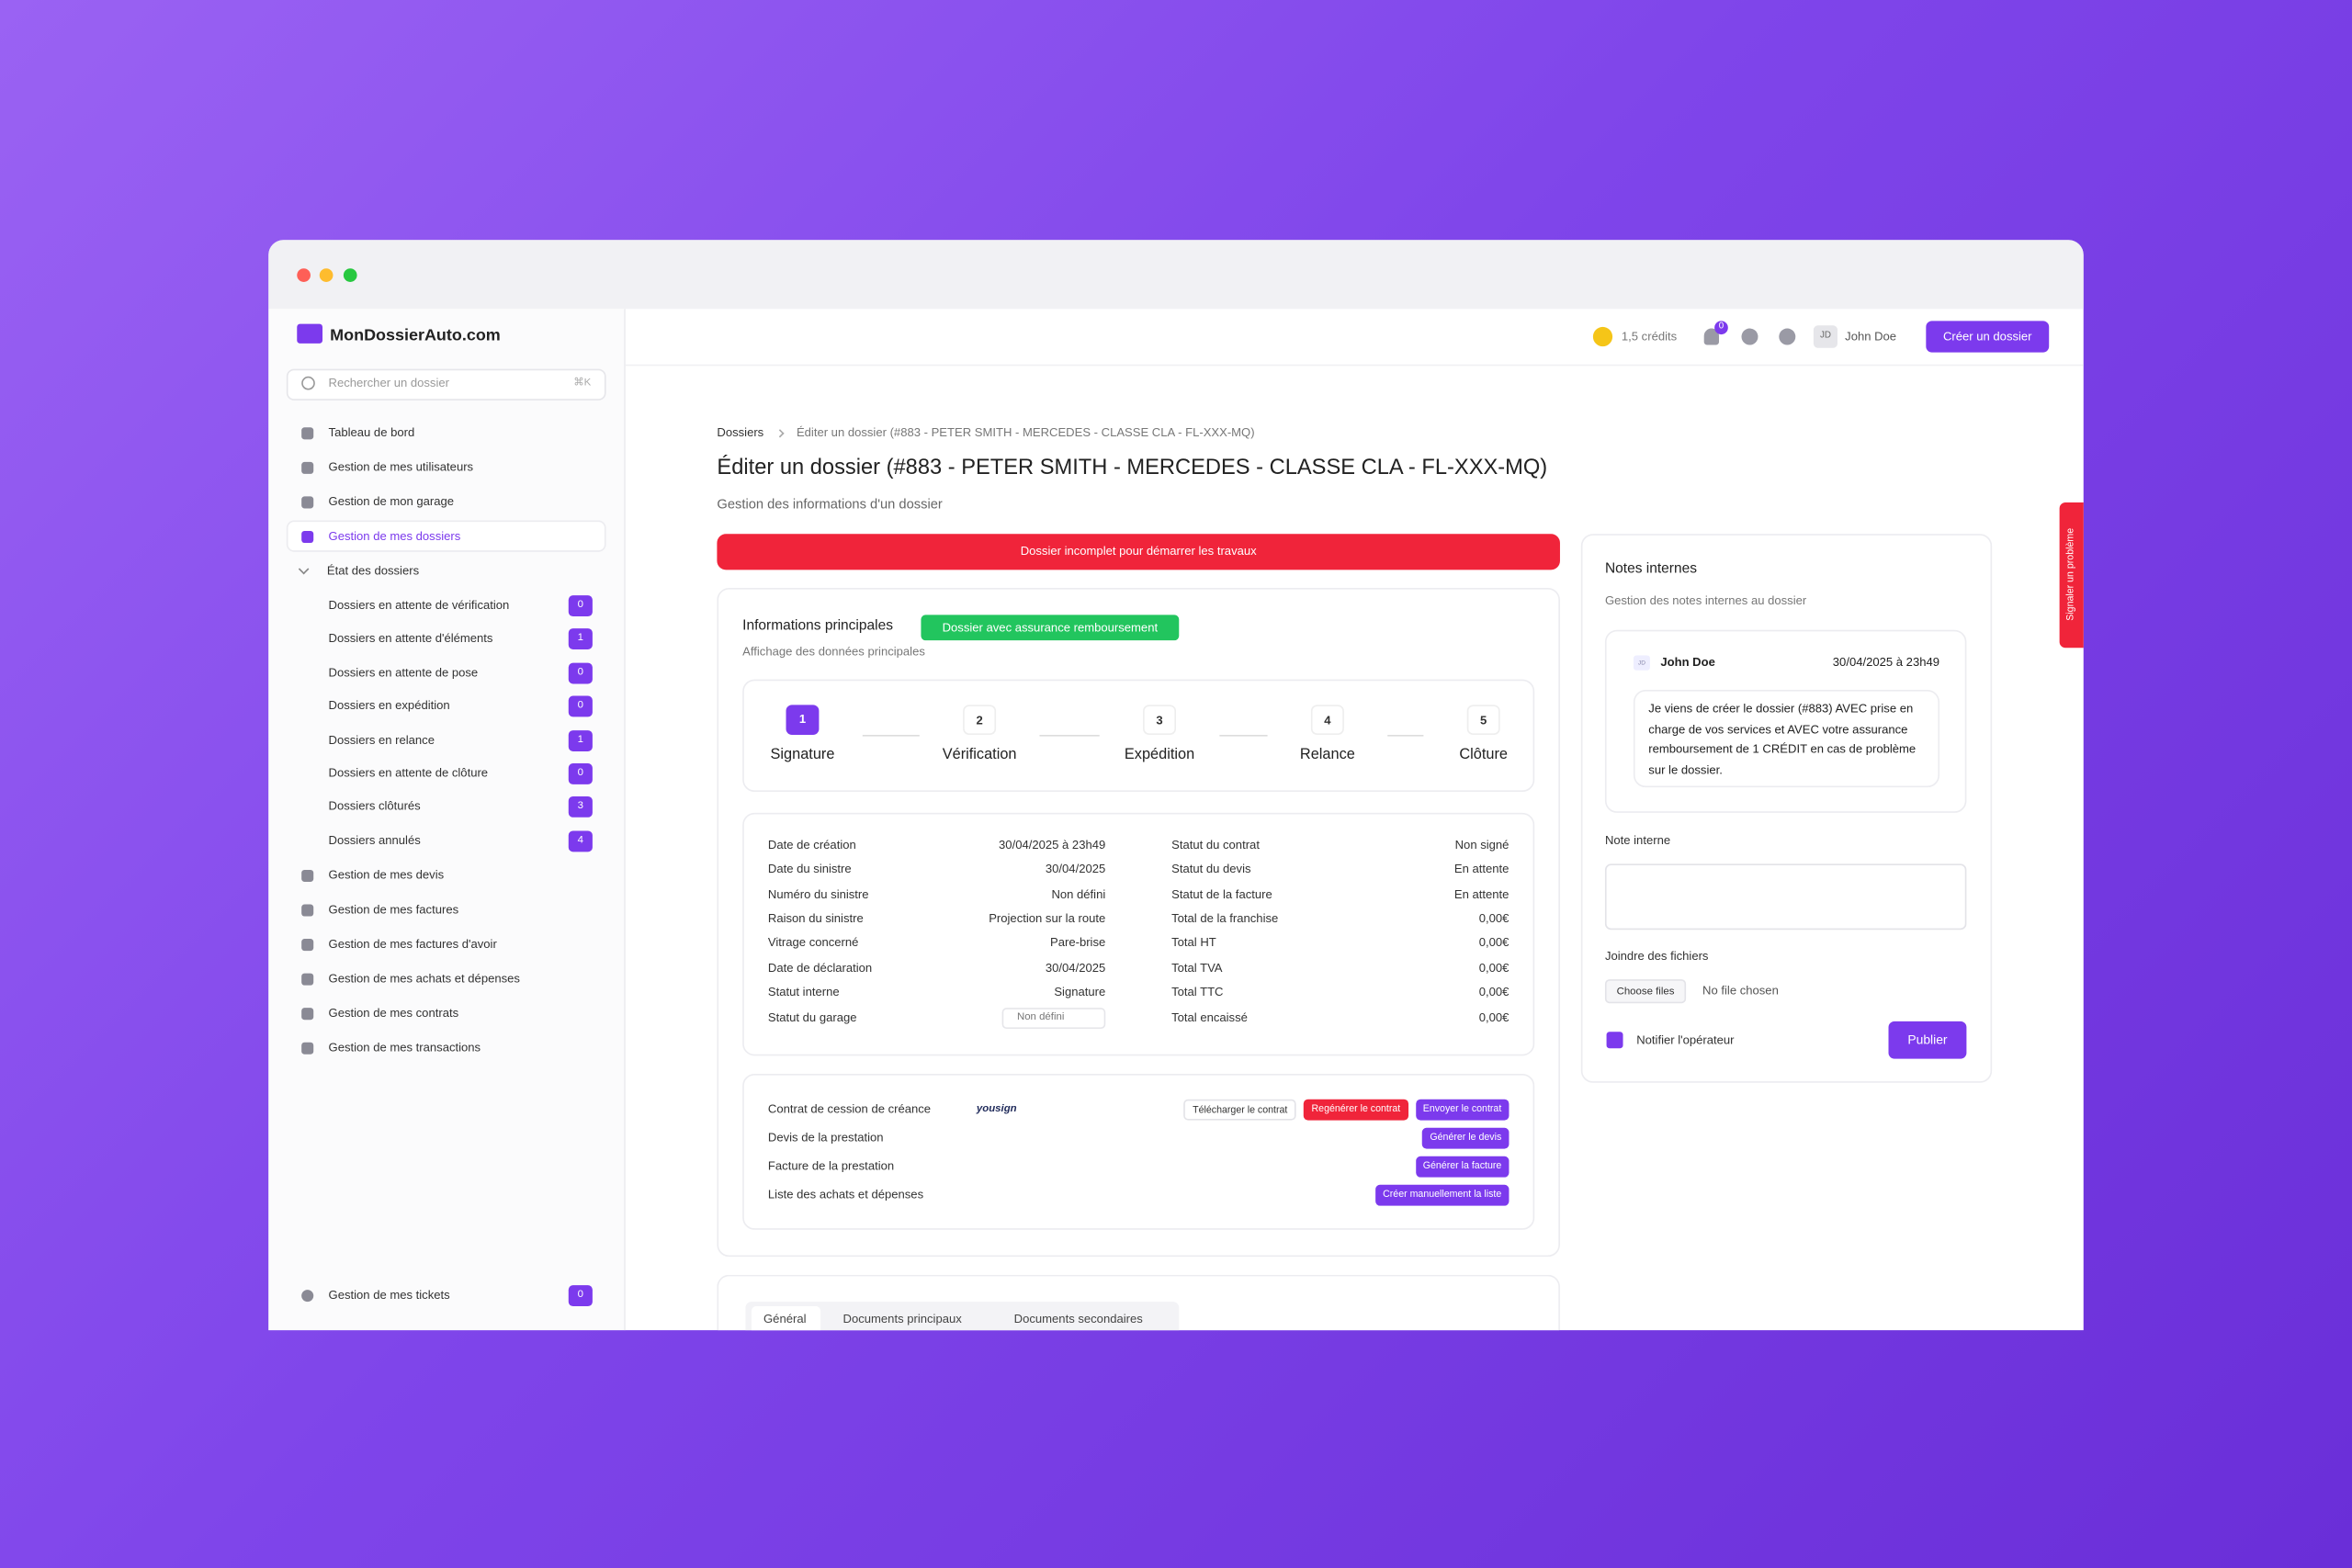  Describe the element at coordinates (580, 841) in the screenshot. I see `count-badge: 4` at that location.